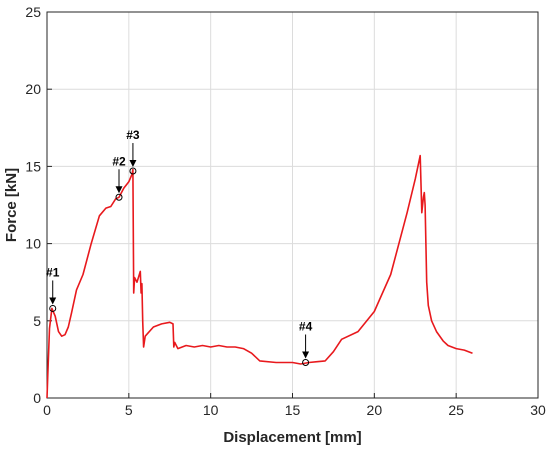  Describe the element at coordinates (53, 272) in the screenshot. I see `annotation-label: #1` at that location.